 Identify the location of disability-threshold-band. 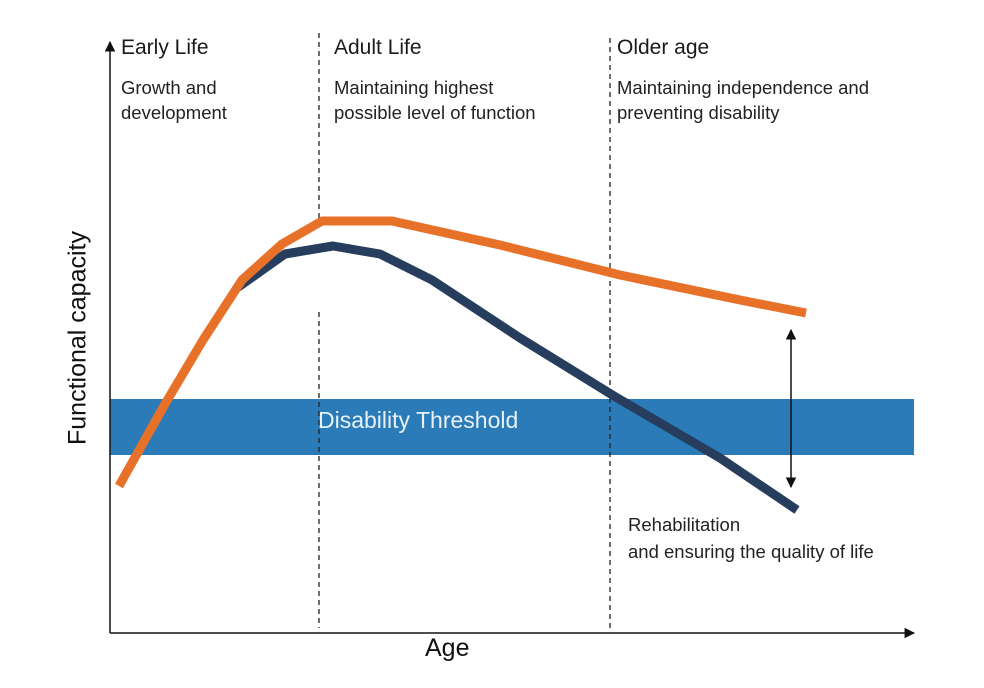
(512, 427).